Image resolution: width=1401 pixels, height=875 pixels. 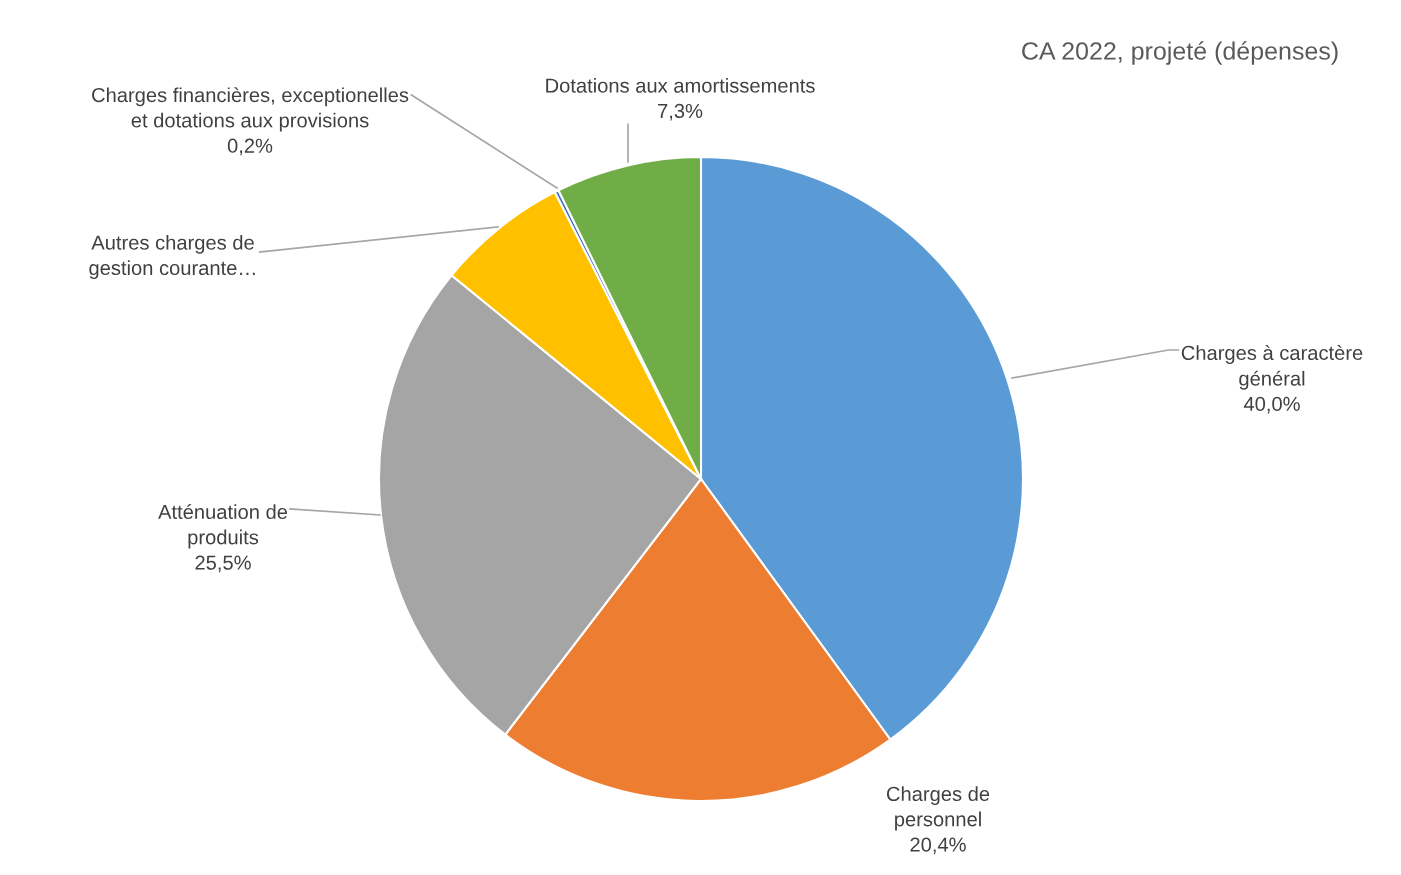 I want to click on slice-label: Charges à caractère général, so click(x=1272, y=367).